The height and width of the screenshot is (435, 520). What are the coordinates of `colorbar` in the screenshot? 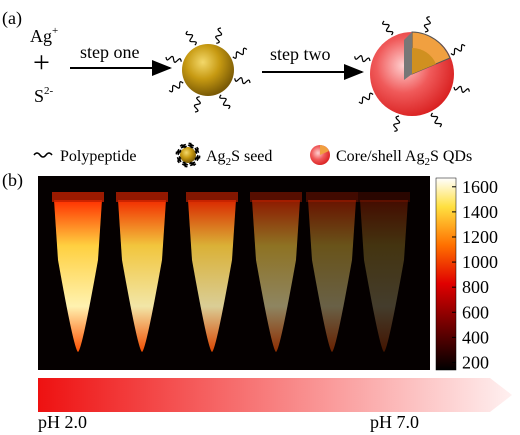 It's located at (446, 274).